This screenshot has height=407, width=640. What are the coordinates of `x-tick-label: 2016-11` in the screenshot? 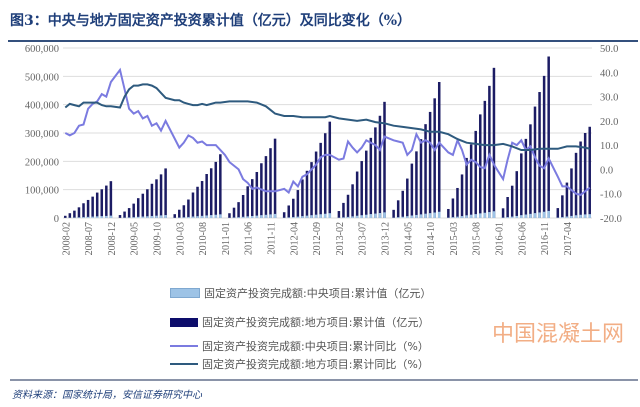 It's located at (545, 238).